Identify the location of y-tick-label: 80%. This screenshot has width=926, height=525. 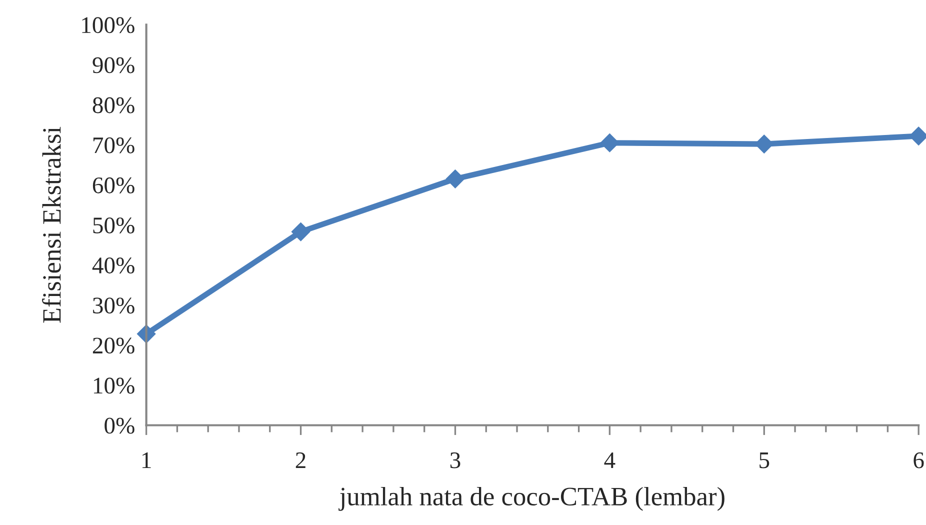
(113, 105).